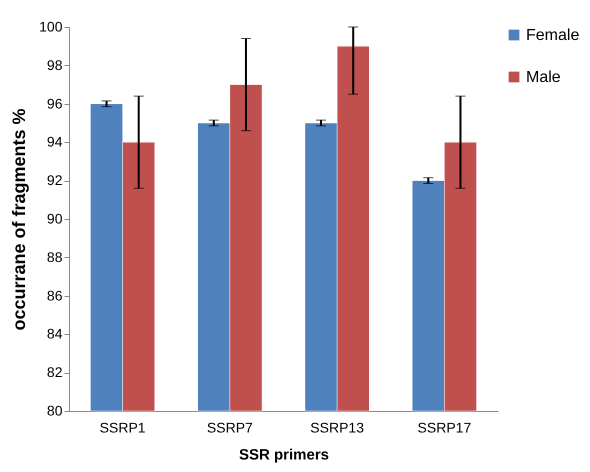 The height and width of the screenshot is (472, 590). I want to click on y-axis-title: occurrane of fragments %, so click(19, 219).